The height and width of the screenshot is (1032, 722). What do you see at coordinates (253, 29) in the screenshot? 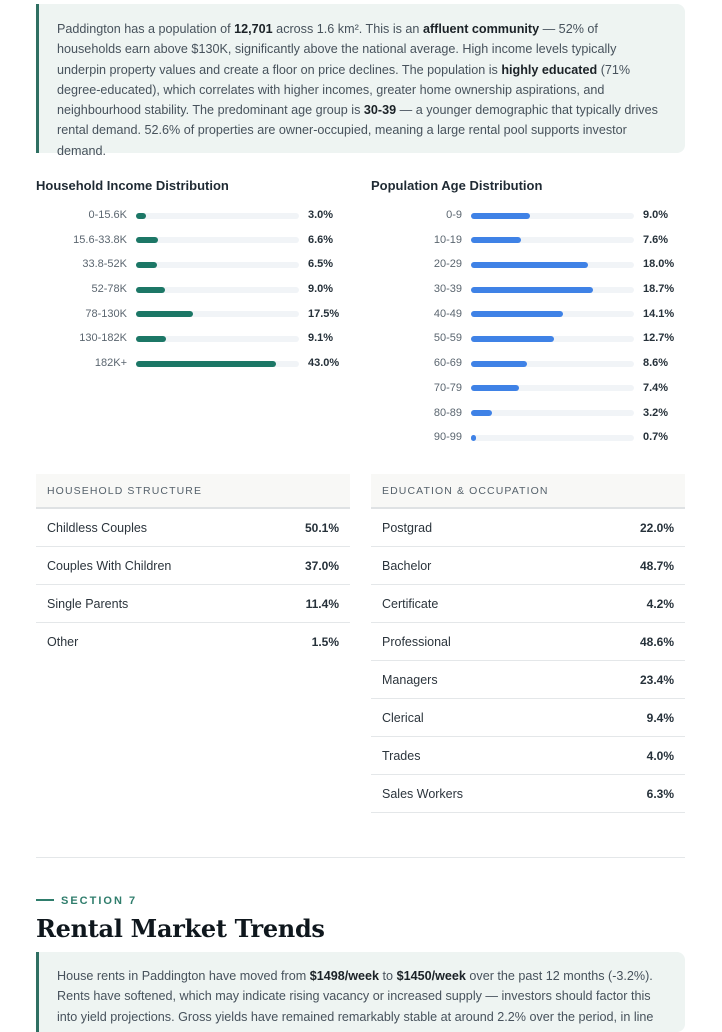
I see `population-value: 12,701` at bounding box center [253, 29].